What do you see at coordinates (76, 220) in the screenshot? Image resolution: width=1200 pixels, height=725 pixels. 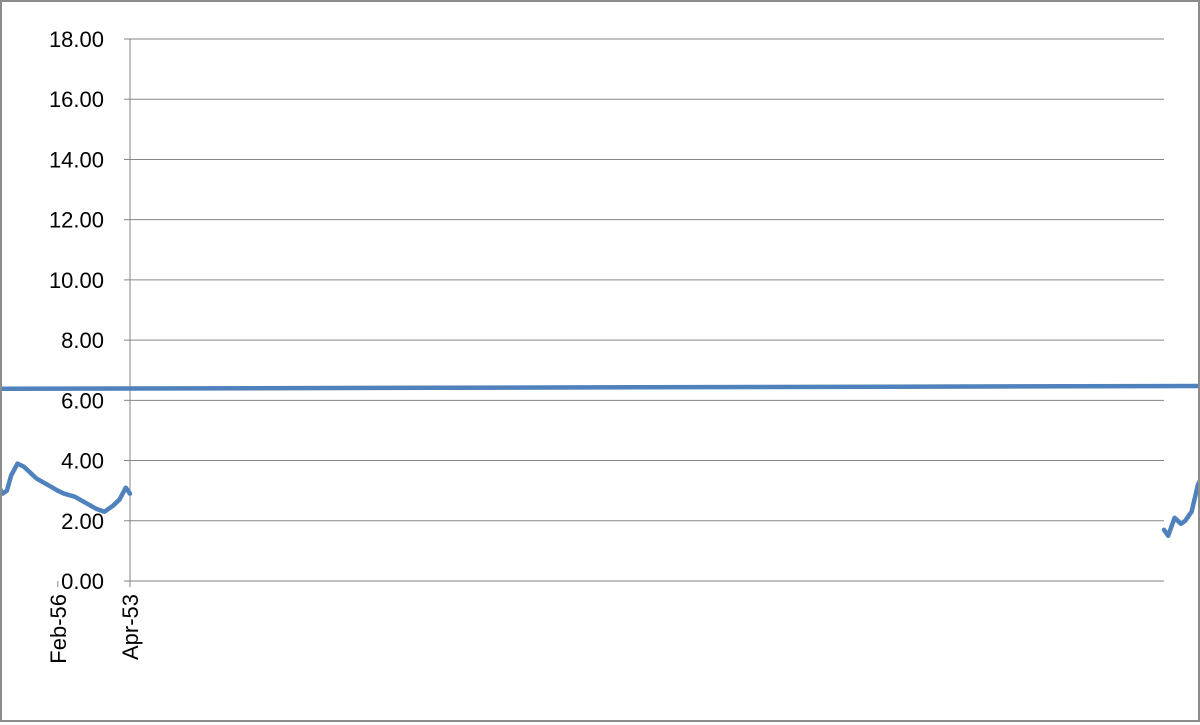 I see `y-tick-label: 12.00` at bounding box center [76, 220].